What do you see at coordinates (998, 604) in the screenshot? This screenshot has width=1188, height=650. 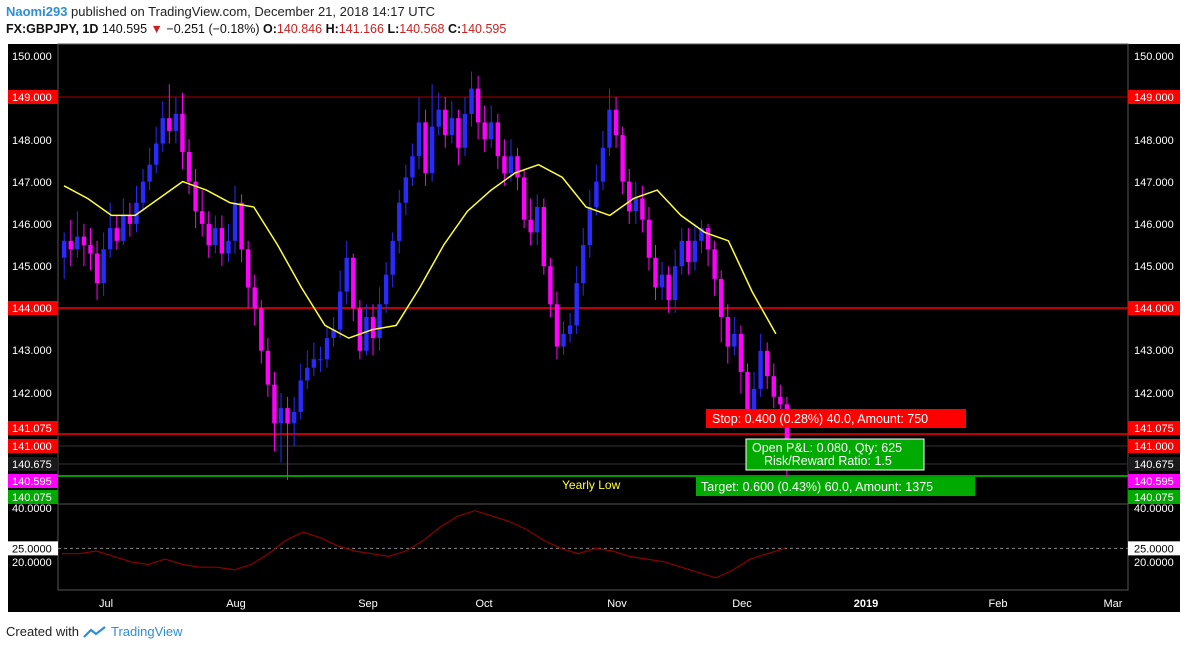 I see `x-tick-Feb: Feb` at bounding box center [998, 604].